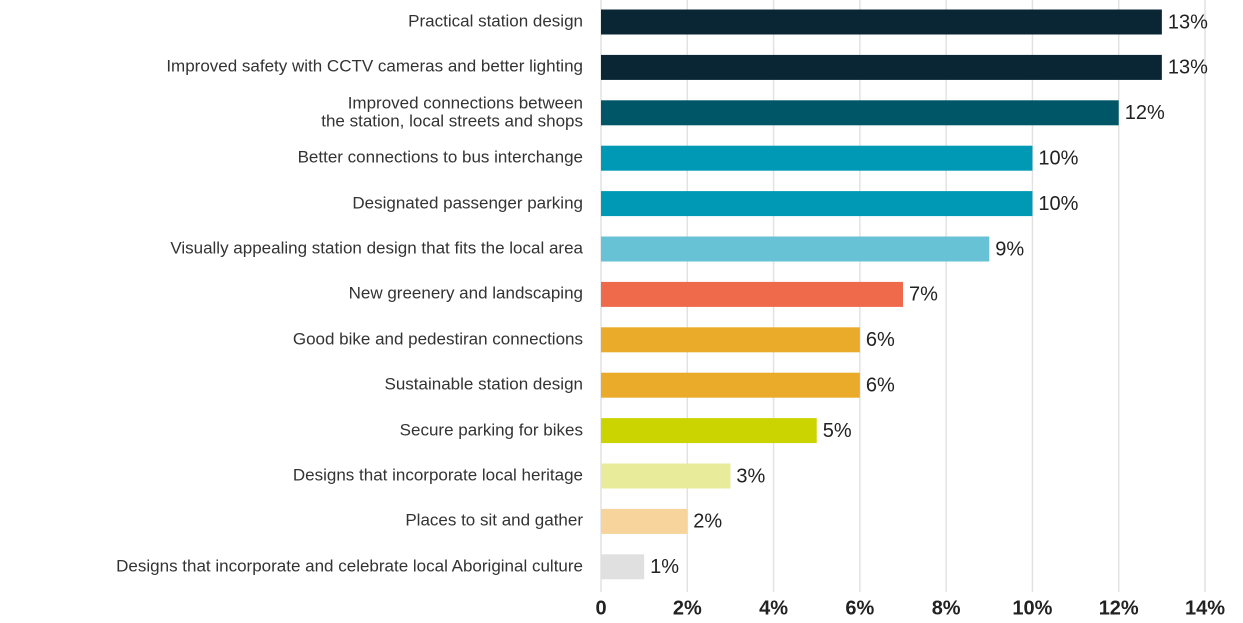 The height and width of the screenshot is (623, 1243). I want to click on category-label: Designs that incorporate local heritage, so click(437, 475).